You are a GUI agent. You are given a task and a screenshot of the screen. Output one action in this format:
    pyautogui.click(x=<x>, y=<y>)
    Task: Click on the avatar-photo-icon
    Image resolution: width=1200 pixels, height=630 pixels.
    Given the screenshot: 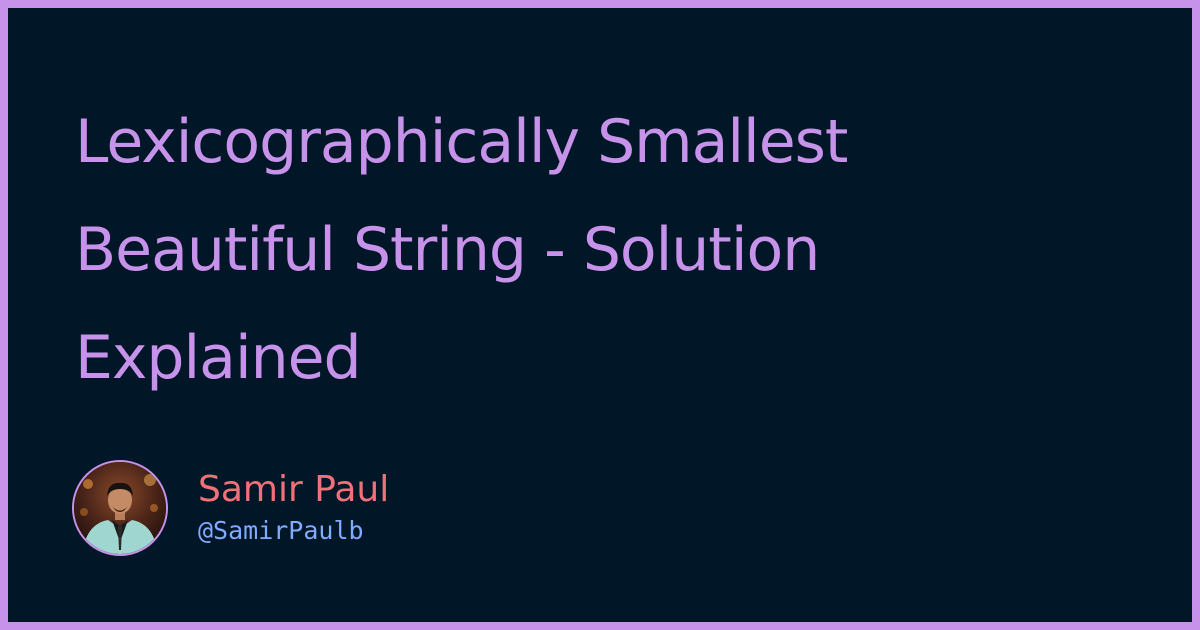 What is the action you would take?
    pyautogui.click(x=120, y=508)
    